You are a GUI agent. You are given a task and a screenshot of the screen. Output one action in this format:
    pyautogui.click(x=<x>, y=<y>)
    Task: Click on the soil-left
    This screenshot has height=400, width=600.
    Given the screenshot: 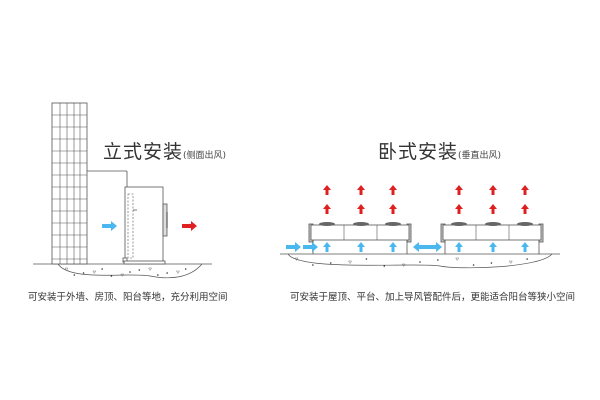 What is the action you would take?
    pyautogui.click(x=130, y=271)
    